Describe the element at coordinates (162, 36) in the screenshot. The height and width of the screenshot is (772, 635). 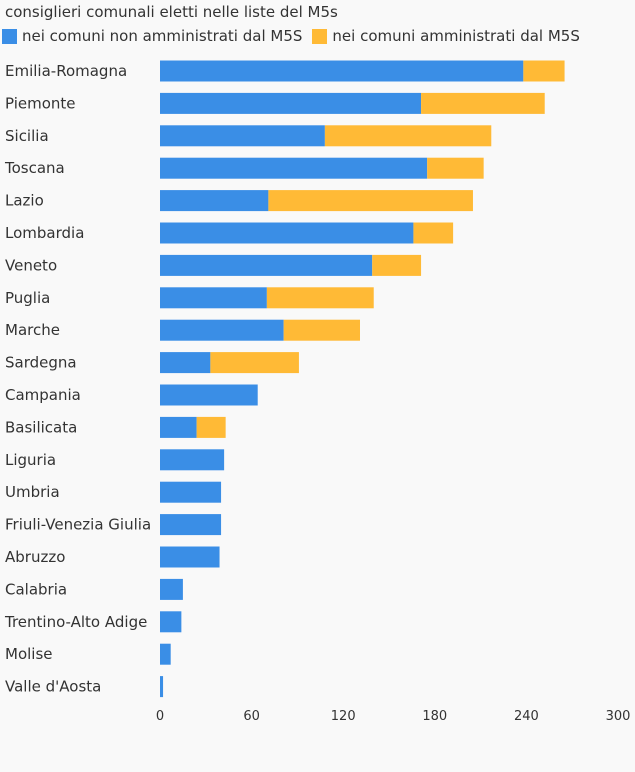
I see `legend-label-non-amministrati: nei comuni non amministrati dal M5S` at that location.